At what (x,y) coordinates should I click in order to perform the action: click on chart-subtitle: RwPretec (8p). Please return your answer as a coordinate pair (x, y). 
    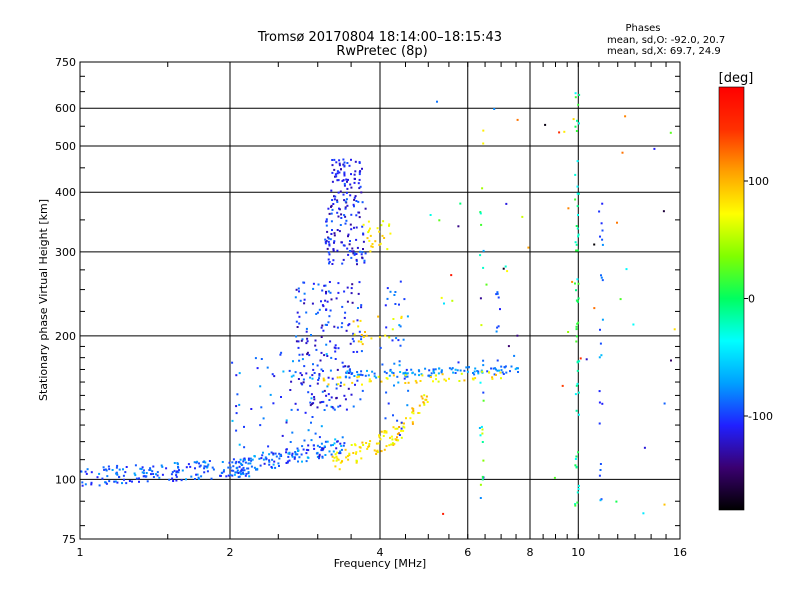
    Looking at the image, I should click on (381, 51).